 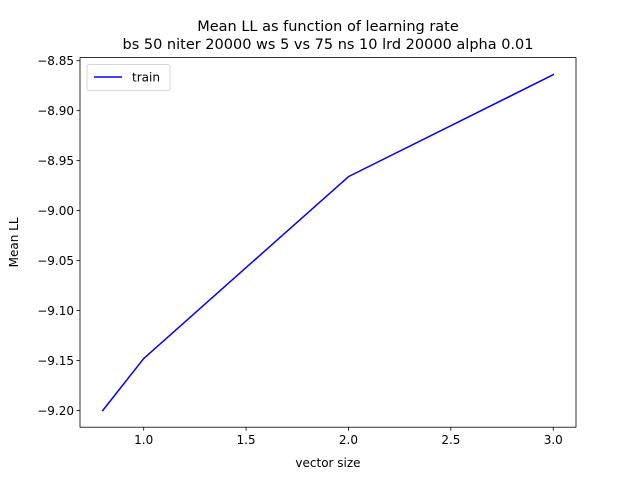 What do you see at coordinates (328, 27) in the screenshot?
I see `chart-title: Mean LL as function of learning rate` at bounding box center [328, 27].